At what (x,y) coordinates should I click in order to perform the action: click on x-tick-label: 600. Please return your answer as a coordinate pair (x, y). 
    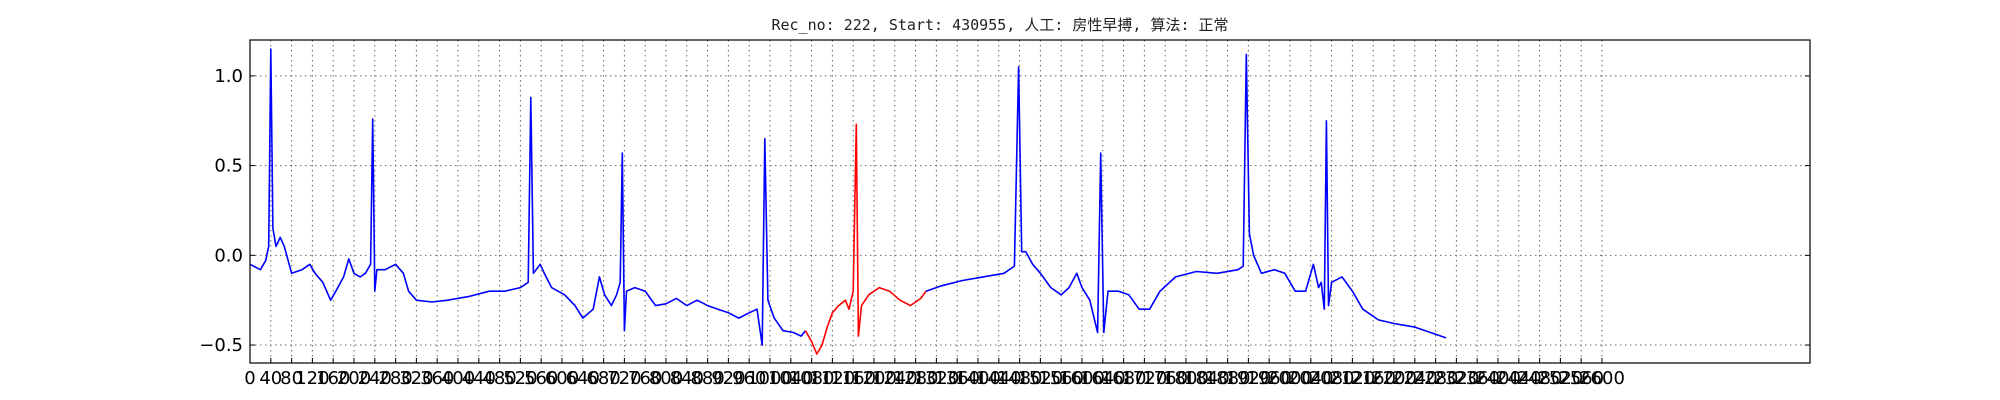
    Looking at the image, I should click on (562, 378).